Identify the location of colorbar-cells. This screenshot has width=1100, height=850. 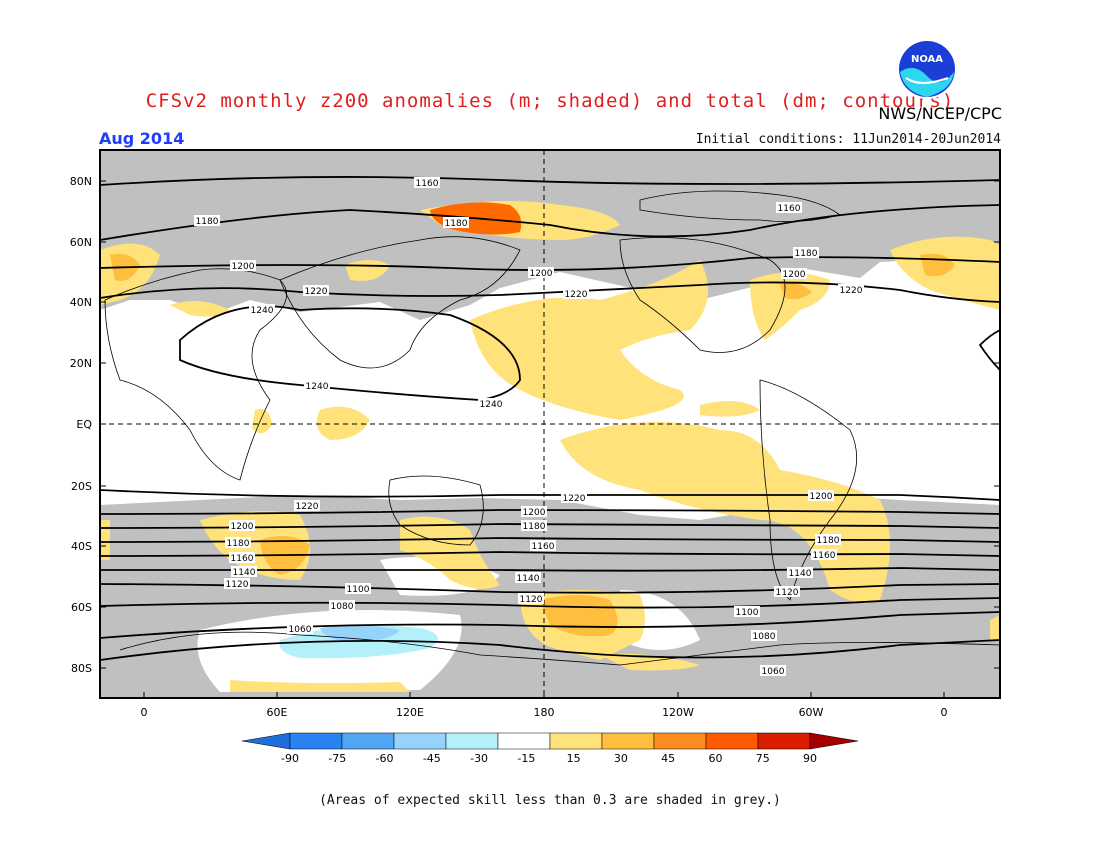
(550, 741).